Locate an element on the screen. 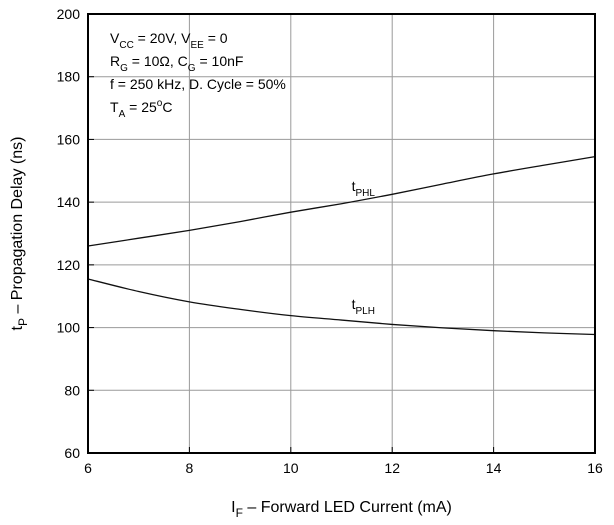  x-tick-label: 10 is located at coordinates (291, 468).